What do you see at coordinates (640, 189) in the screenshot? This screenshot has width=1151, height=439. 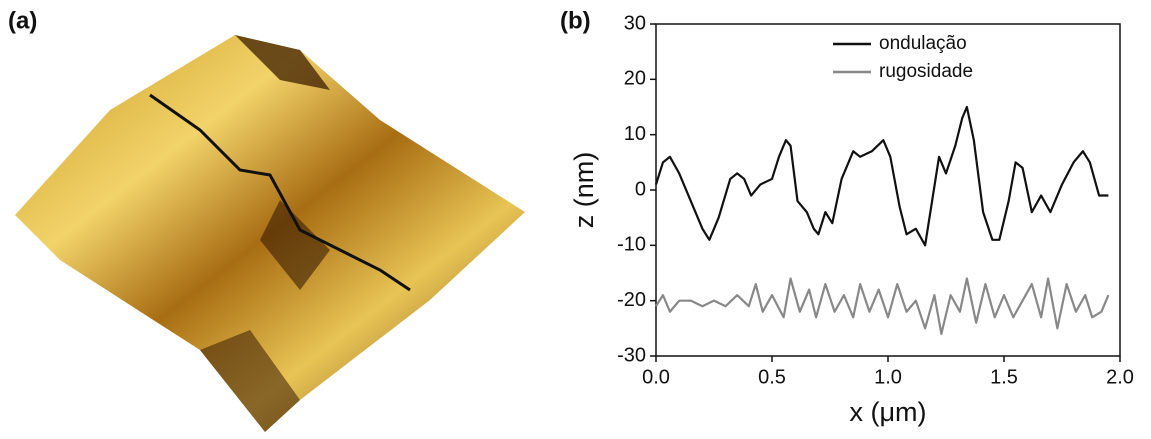 I see `y-tick-label: 0` at bounding box center [640, 189].